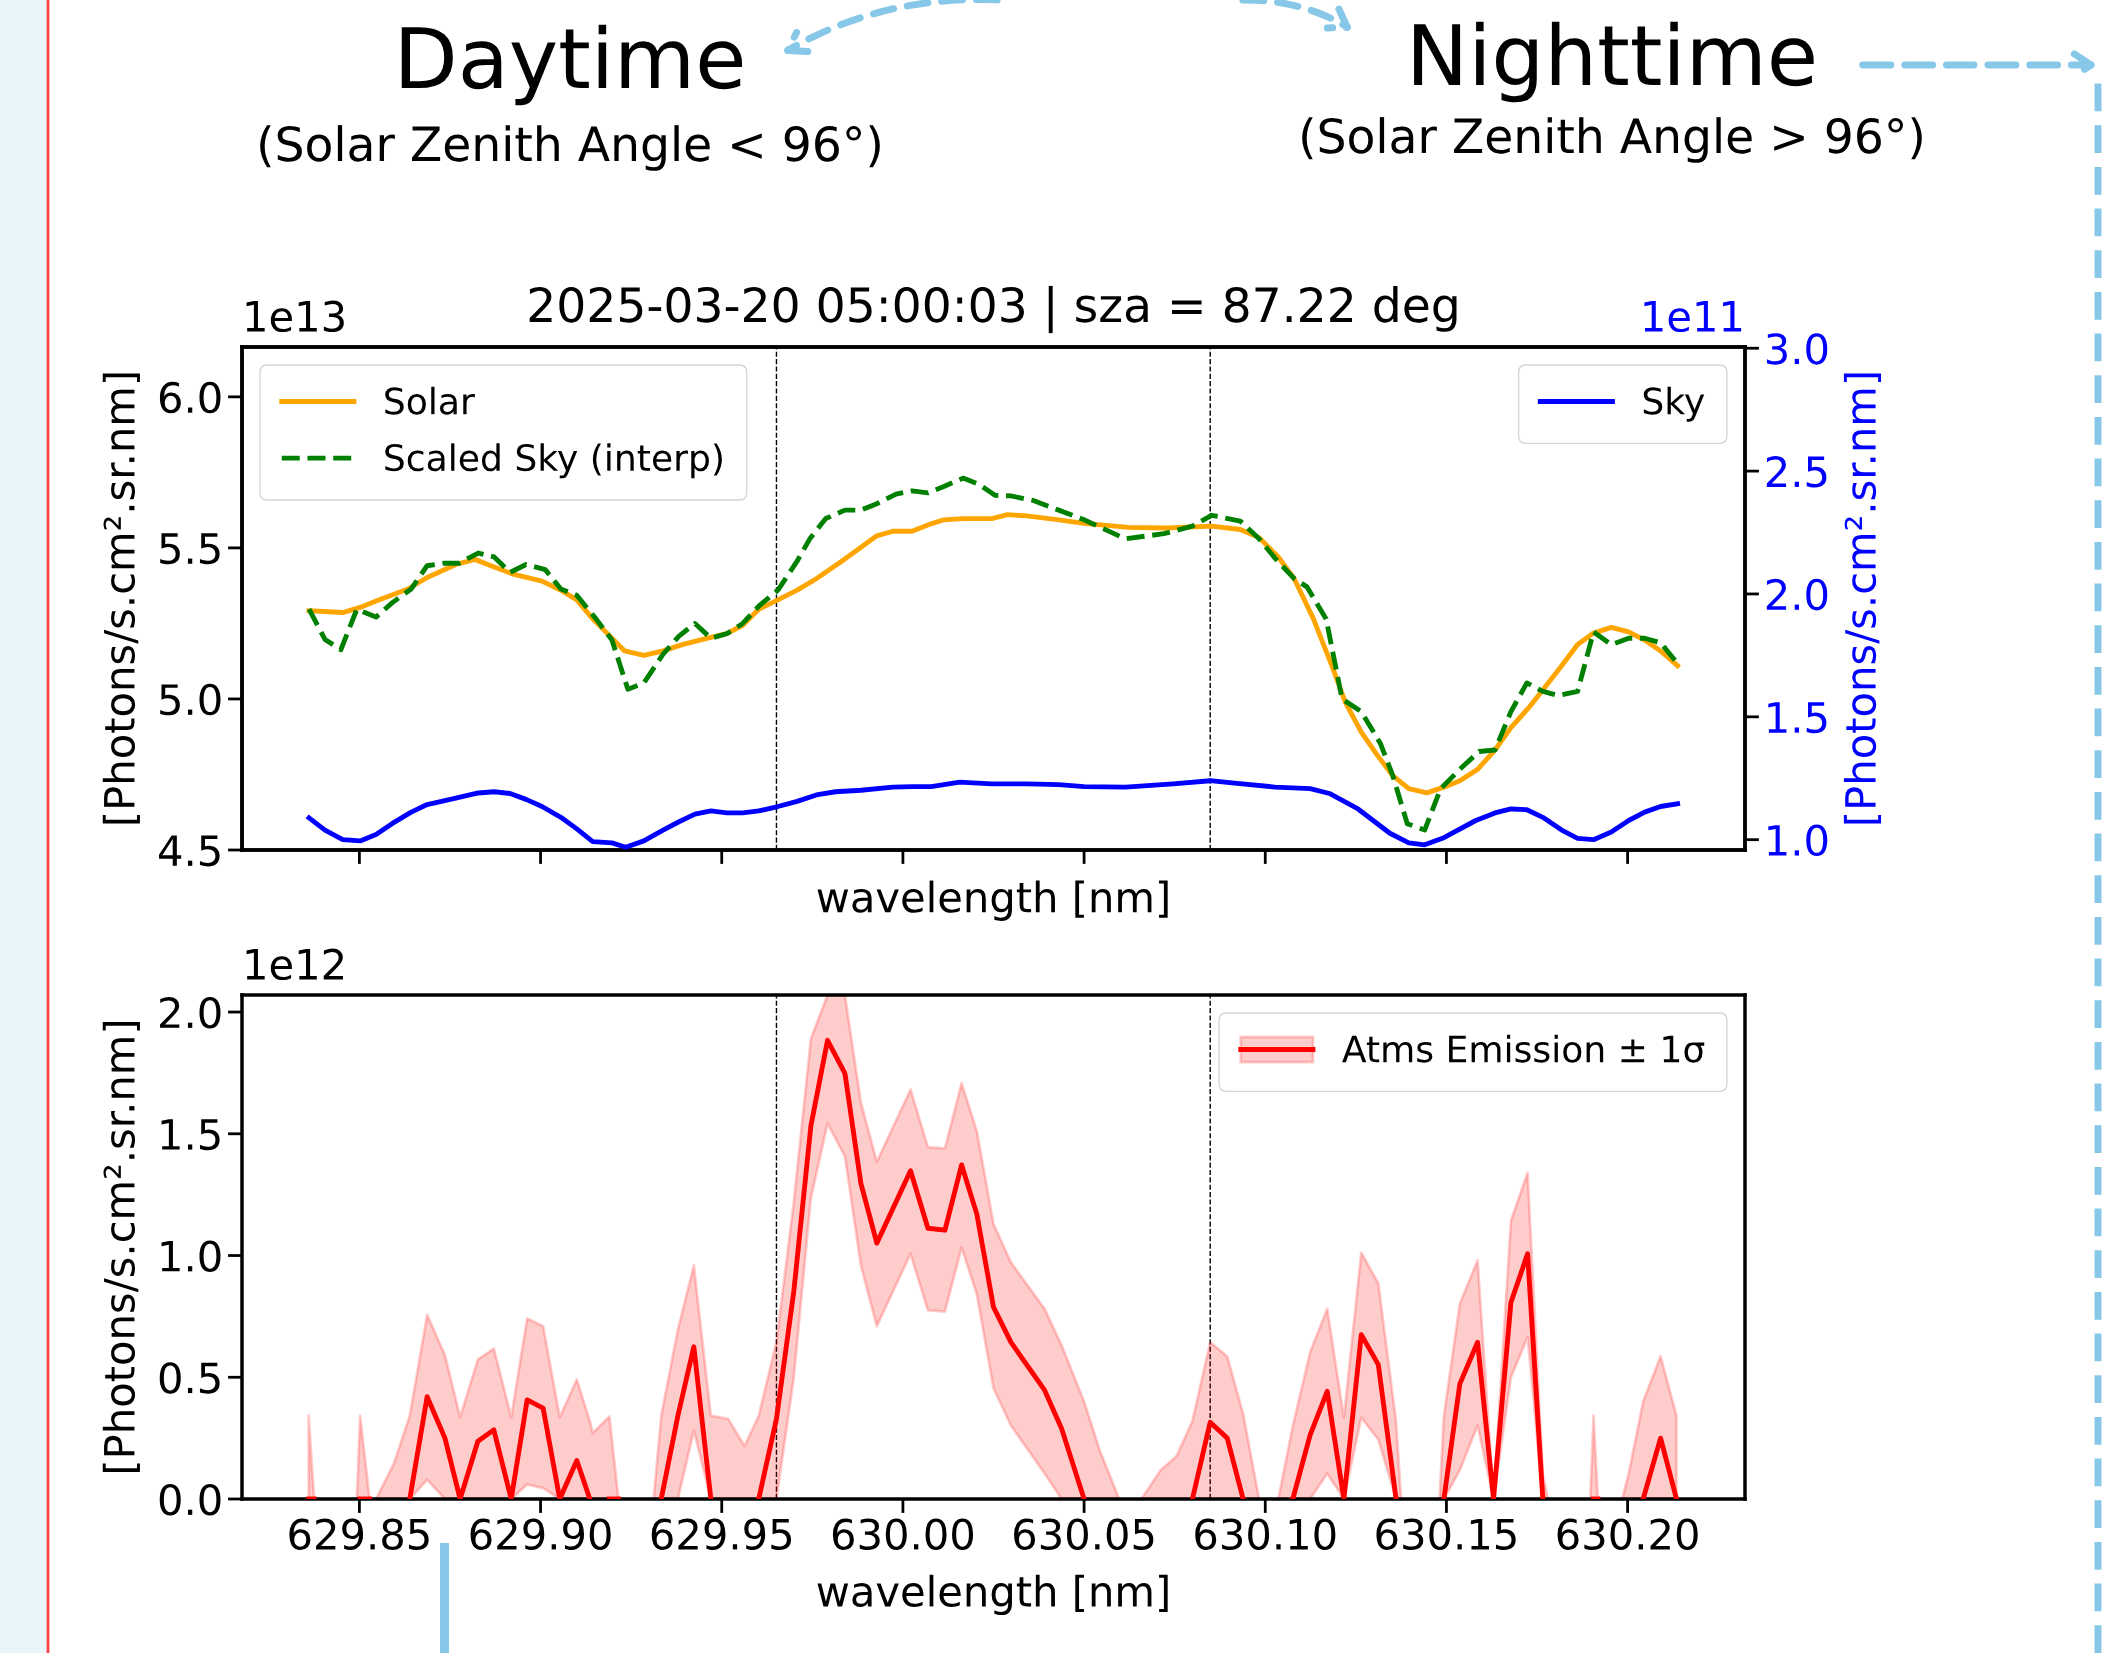  What do you see at coordinates (570, 148) in the screenshot?
I see `text: (Solar Zenith Angle < 96°)` at bounding box center [570, 148].